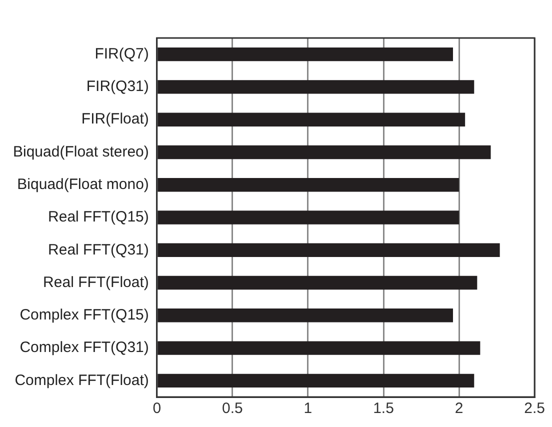 Image resolution: width=552 pixels, height=427 pixels. Describe the element at coordinates (117, 87) in the screenshot. I see `y-tick-label: FIR(Q31)` at that location.